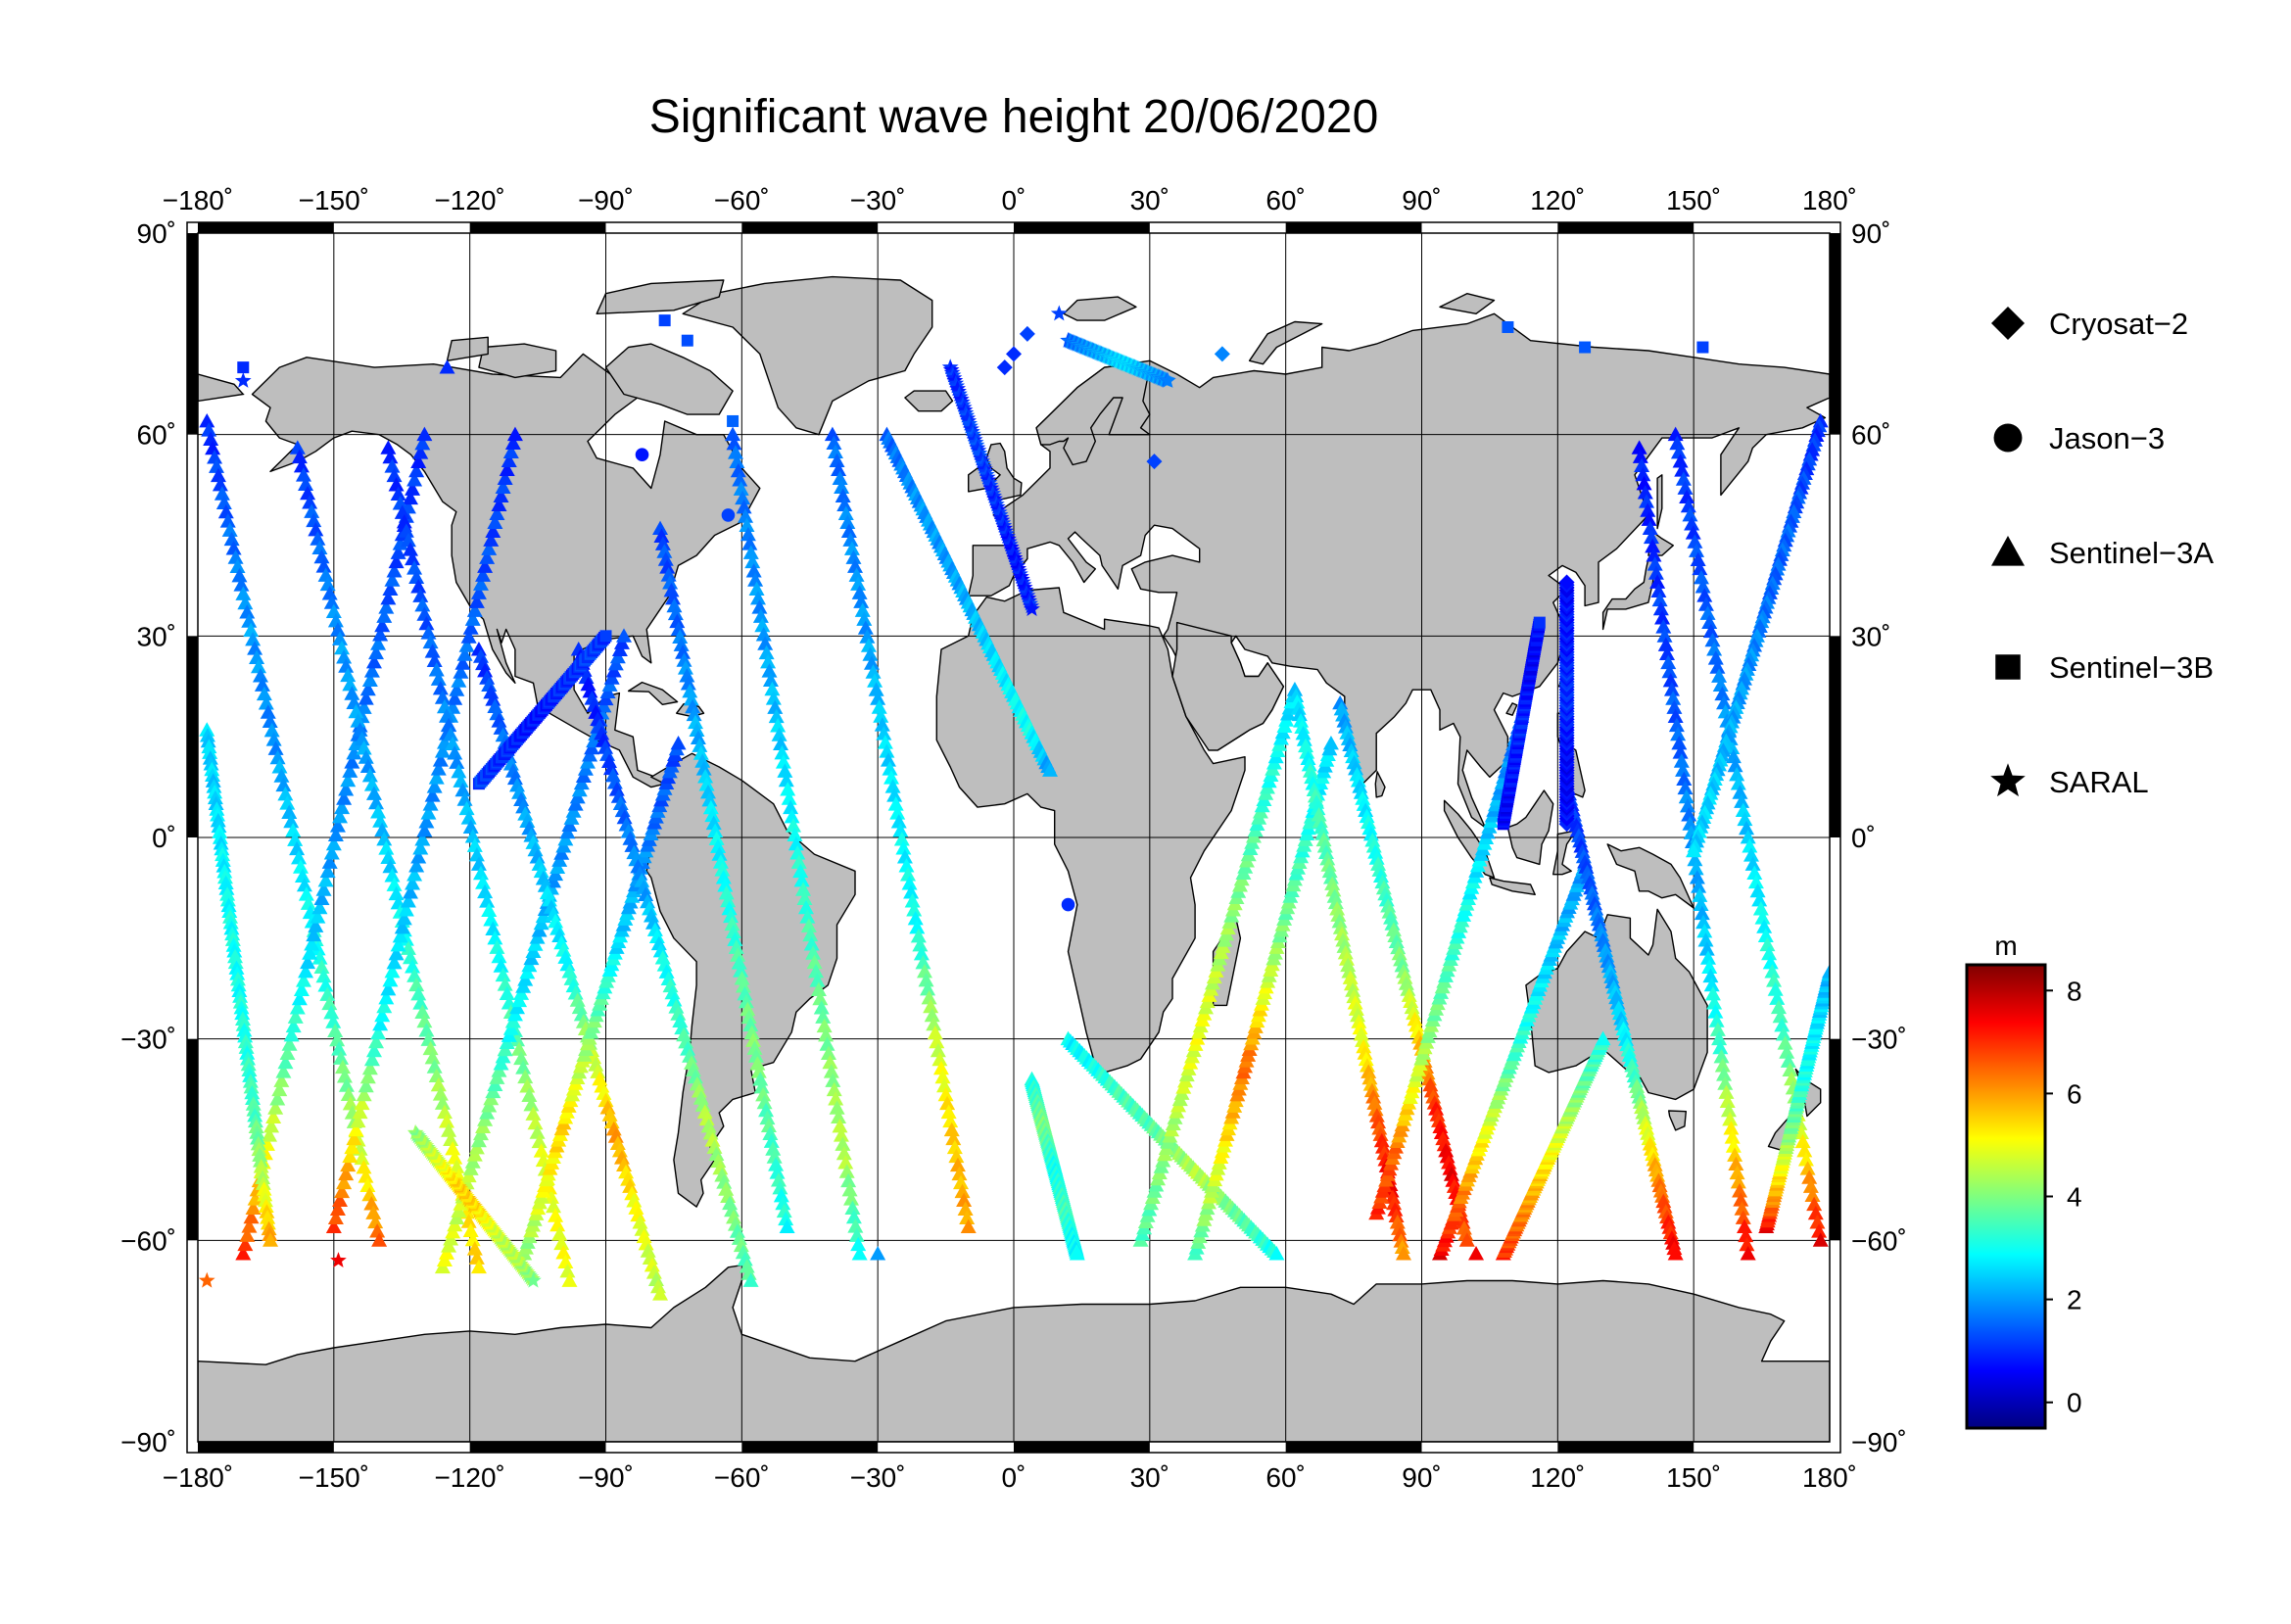  What do you see at coordinates (1467, 303) in the screenshot?
I see `severnaya-zemlya-land` at bounding box center [1467, 303].